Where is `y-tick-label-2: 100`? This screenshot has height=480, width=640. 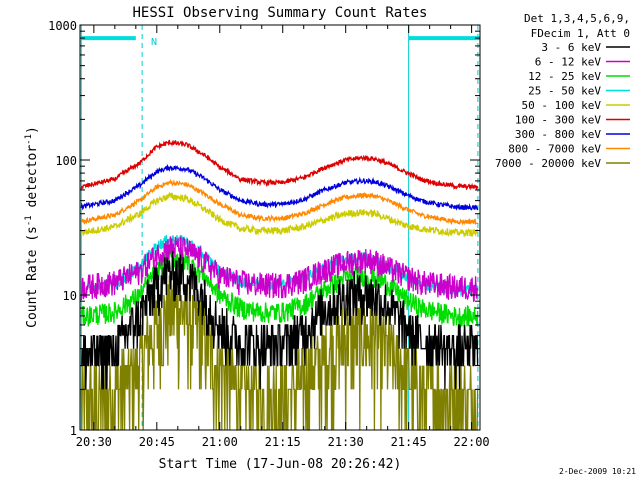 y-tick-label-2: 100 is located at coordinates (66, 161).